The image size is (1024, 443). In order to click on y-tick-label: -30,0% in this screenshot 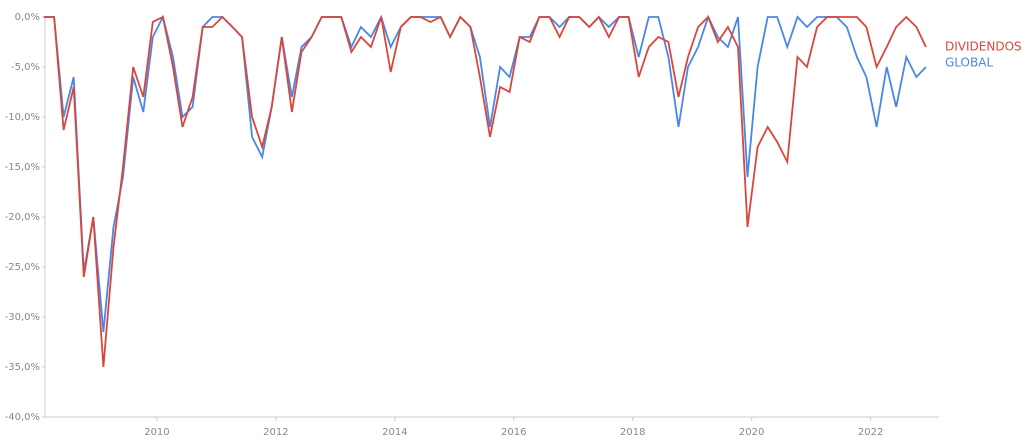, I will do `click(22, 317)`.